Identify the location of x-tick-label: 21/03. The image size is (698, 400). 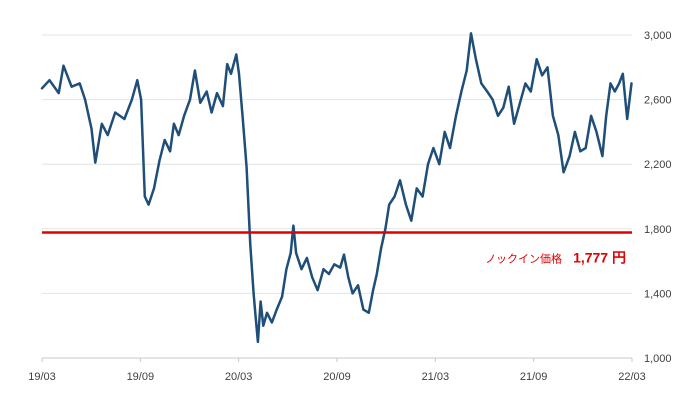
(436, 377).